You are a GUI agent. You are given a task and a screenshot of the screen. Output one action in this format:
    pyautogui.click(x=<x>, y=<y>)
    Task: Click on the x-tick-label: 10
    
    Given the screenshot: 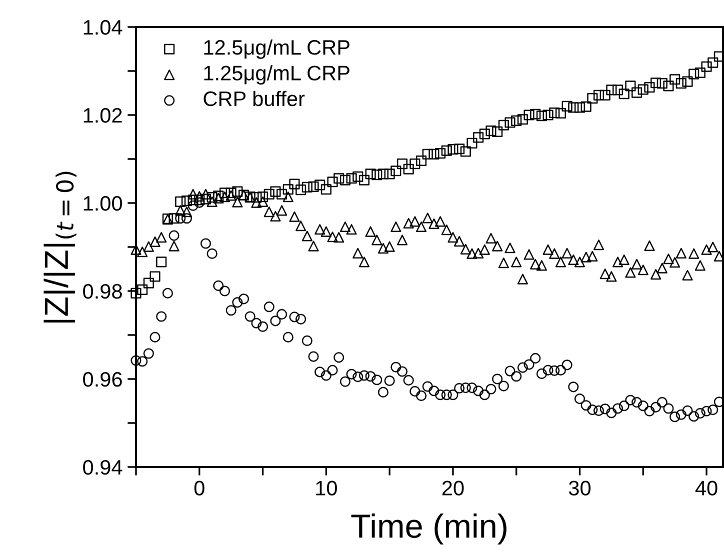 What is the action you would take?
    pyautogui.click(x=326, y=488)
    